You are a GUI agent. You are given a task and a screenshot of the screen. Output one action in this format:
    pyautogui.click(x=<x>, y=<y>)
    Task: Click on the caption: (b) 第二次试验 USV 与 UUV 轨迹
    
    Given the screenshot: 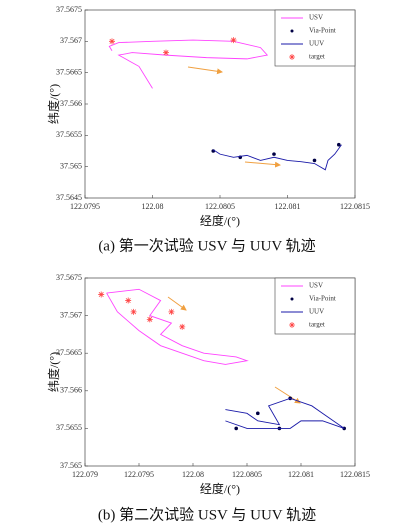 What is the action you would take?
    pyautogui.click(x=207, y=514)
    